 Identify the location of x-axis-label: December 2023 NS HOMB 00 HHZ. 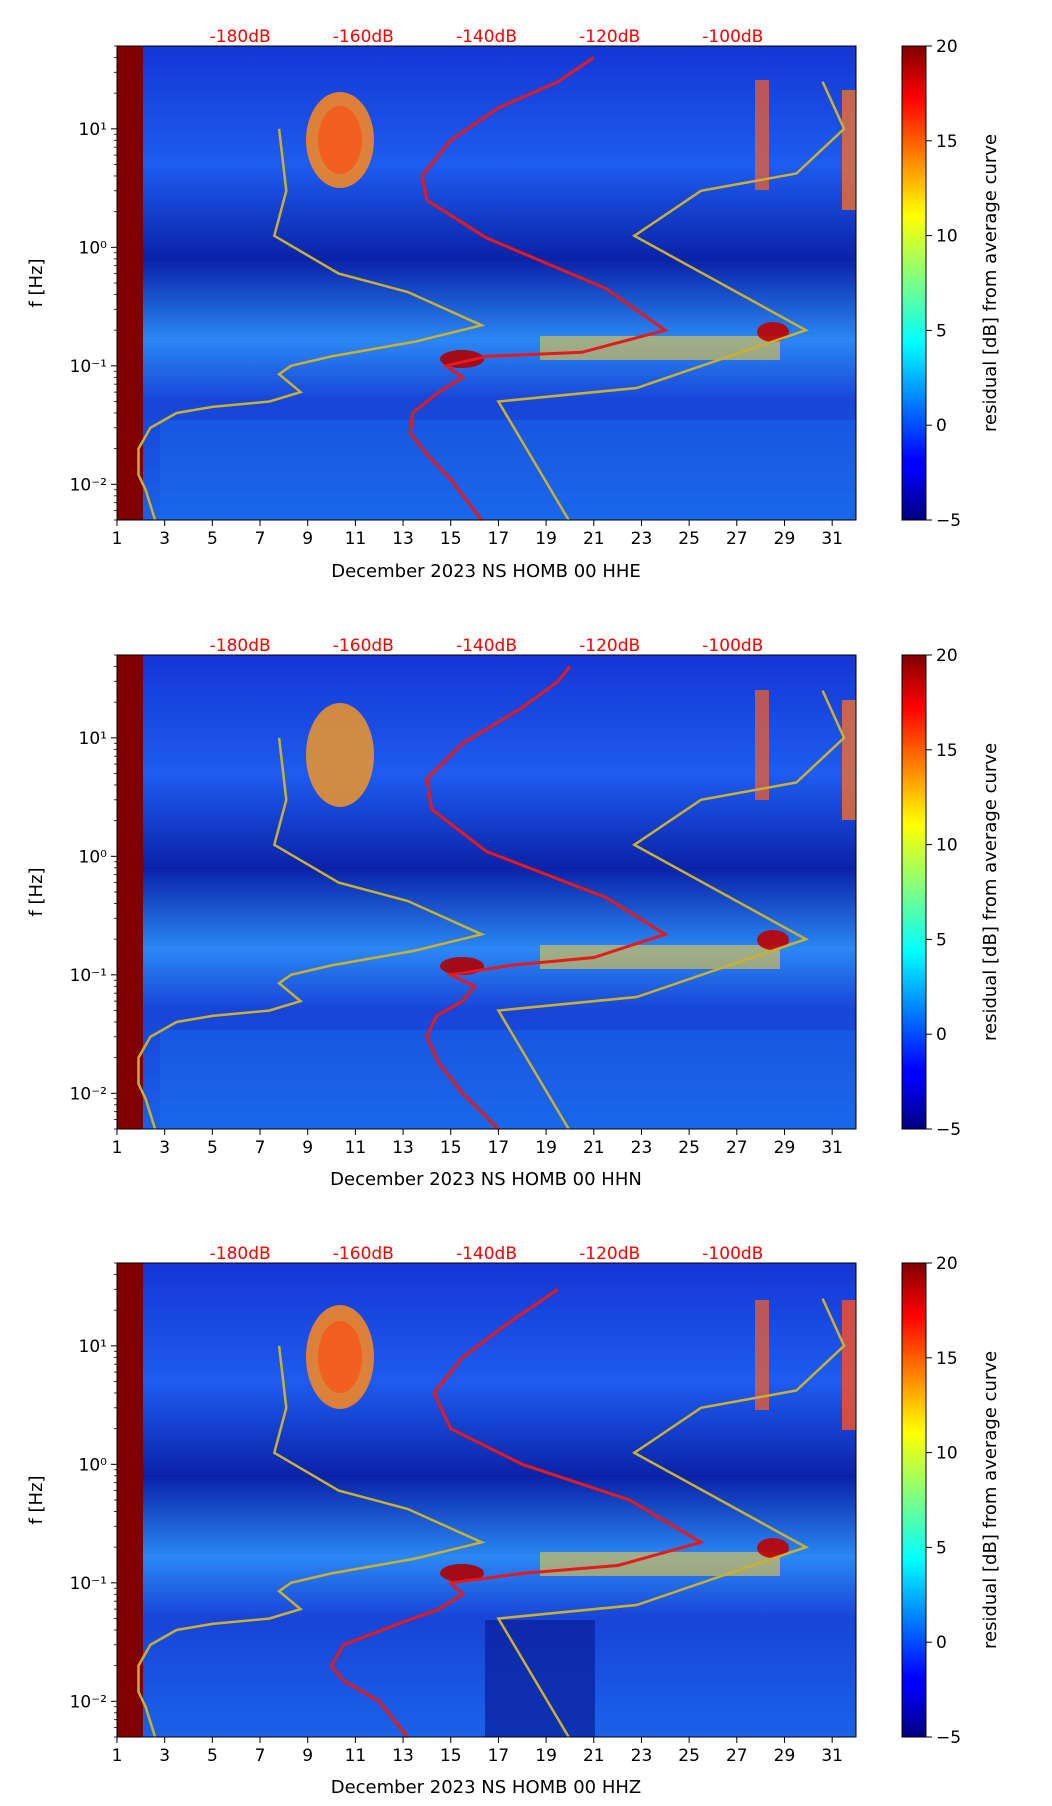
(486, 1787).